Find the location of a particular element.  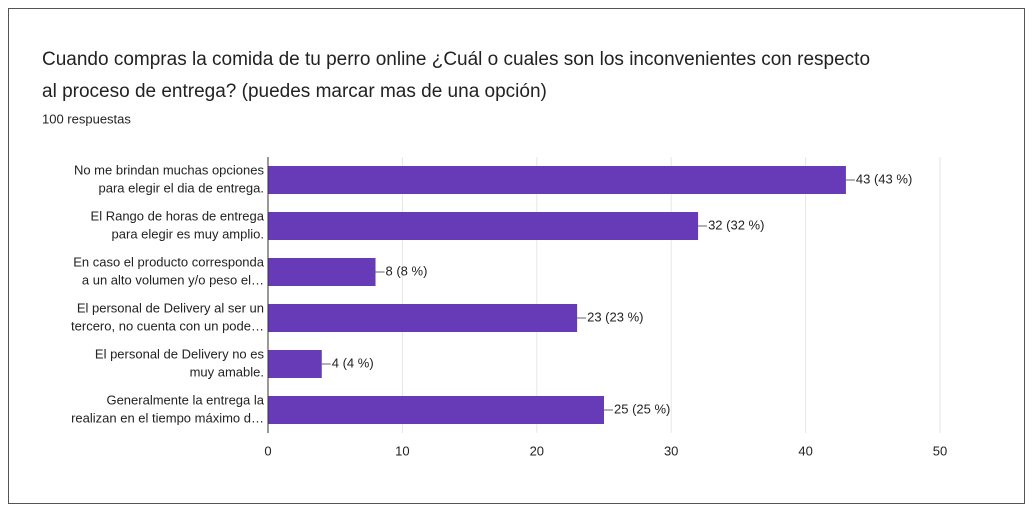

x-tick-label: 20 is located at coordinates (537, 450).